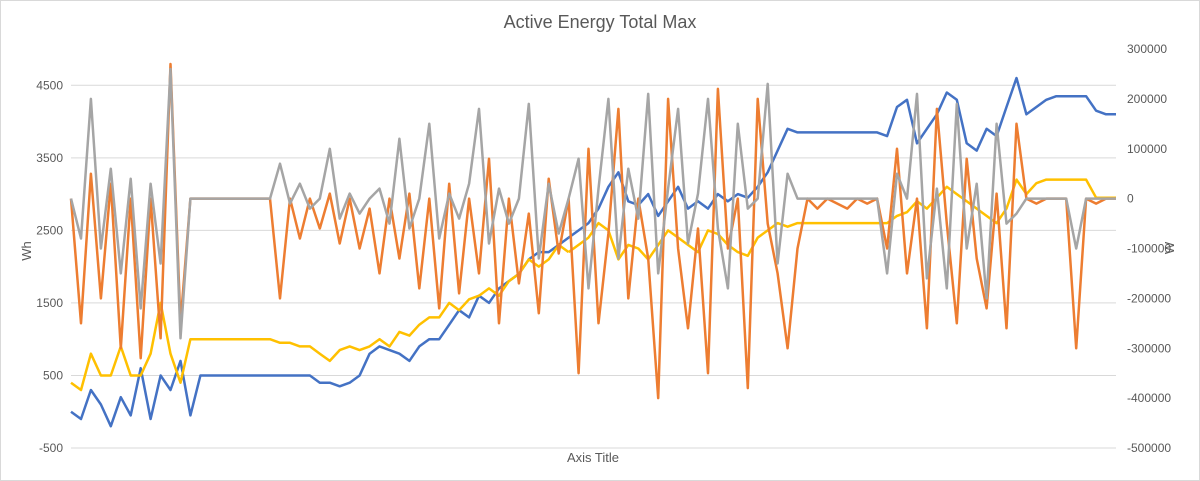  I want to click on y-left-tick-label: 3500, so click(49, 158).